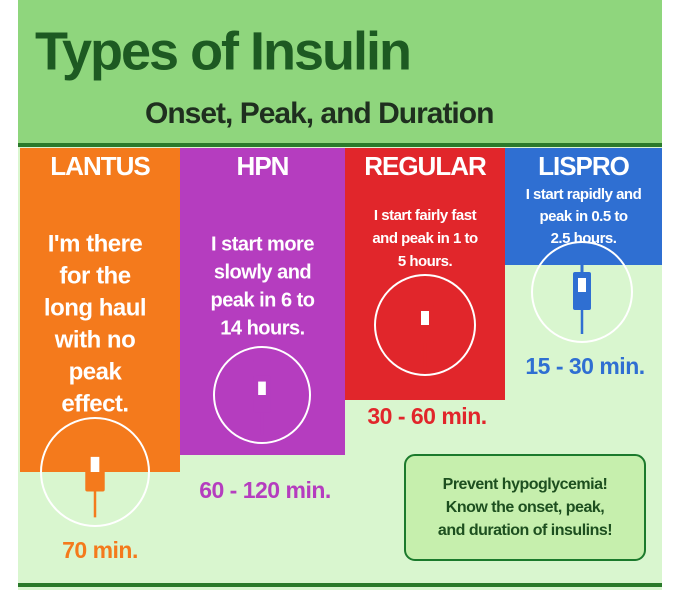 Image resolution: width=680 pixels, height=605 pixels. I want to click on note-line: Prevent hypoglycemia!, so click(525, 484).